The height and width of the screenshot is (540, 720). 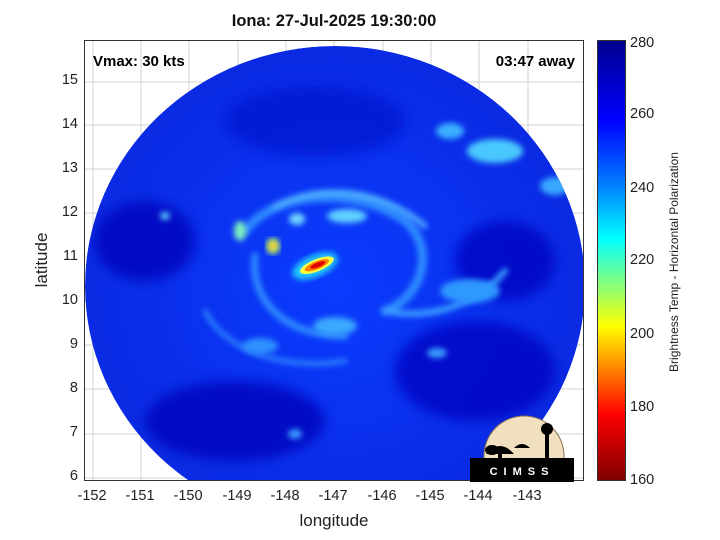 What do you see at coordinates (522, 472) in the screenshot?
I see `cimss-logo-text: CIMSS` at bounding box center [522, 472].